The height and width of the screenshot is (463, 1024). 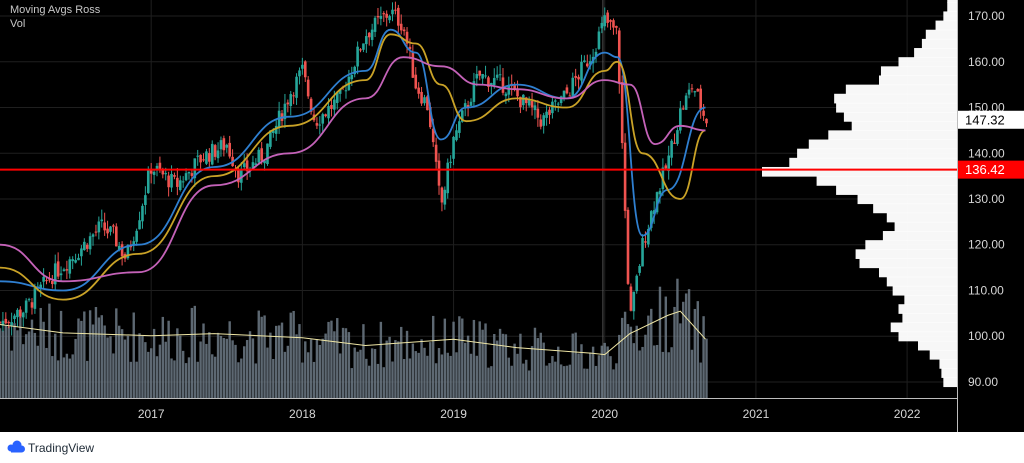 What do you see at coordinates (986, 290) in the screenshot?
I see `y-tick-label: 110.00` at bounding box center [986, 290].